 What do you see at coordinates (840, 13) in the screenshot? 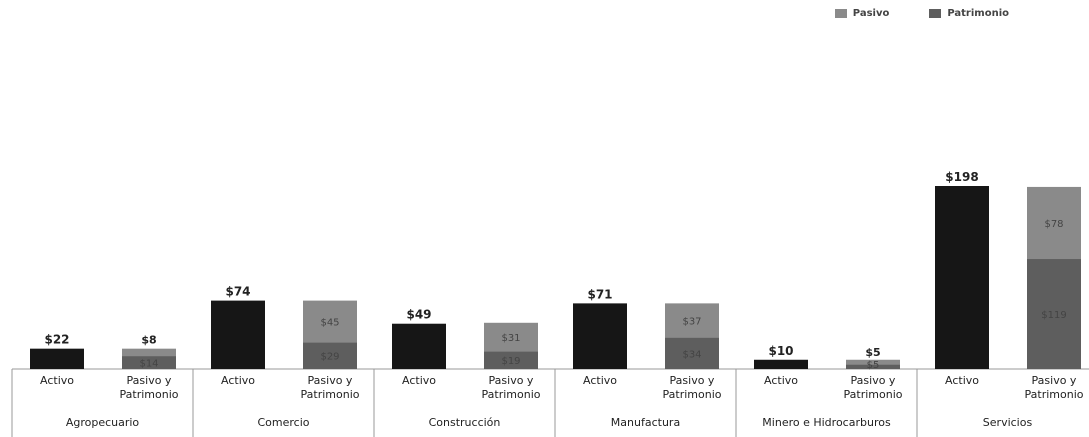
I see `legend-swatch-pasivo` at bounding box center [840, 13].